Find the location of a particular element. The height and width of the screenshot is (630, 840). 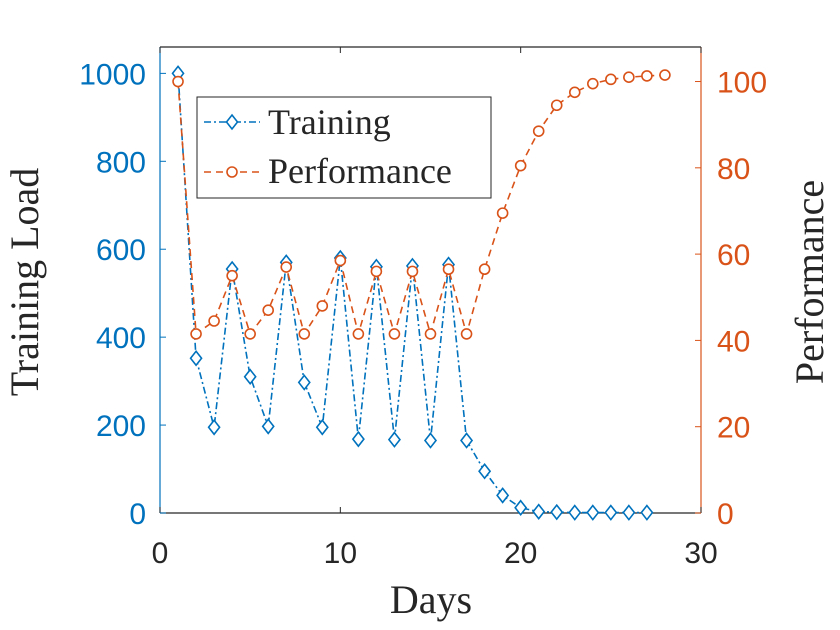

left-y-axis-ticks: 0 200 400 600 800 1000 is located at coordinates (122, 294).